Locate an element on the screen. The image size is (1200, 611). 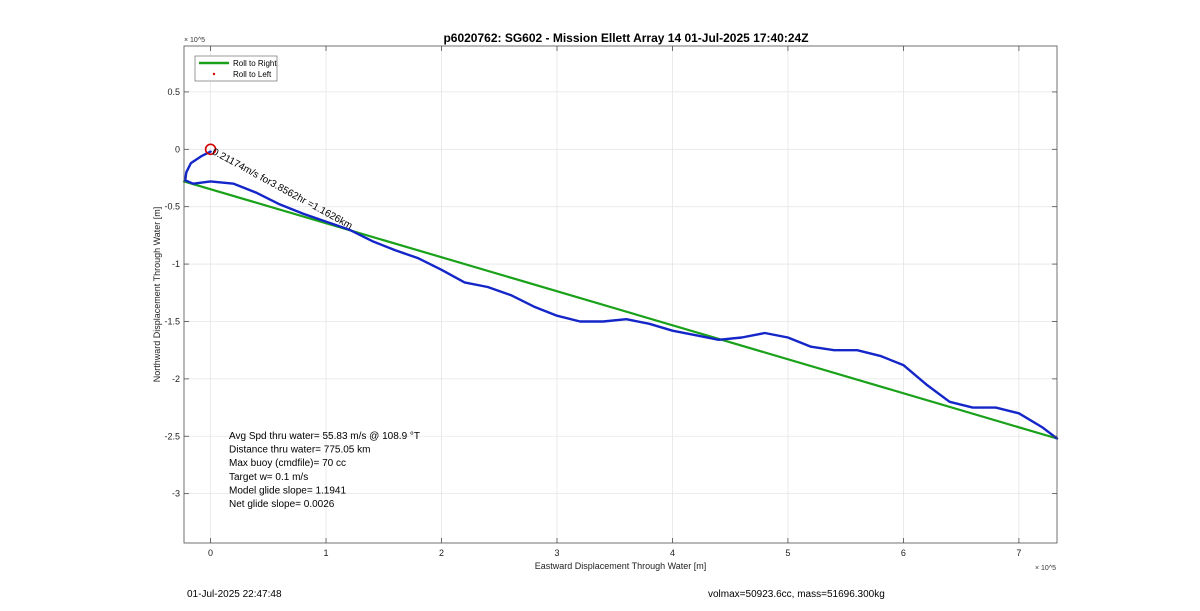
x-tick-label: 2 is located at coordinates (441, 553).